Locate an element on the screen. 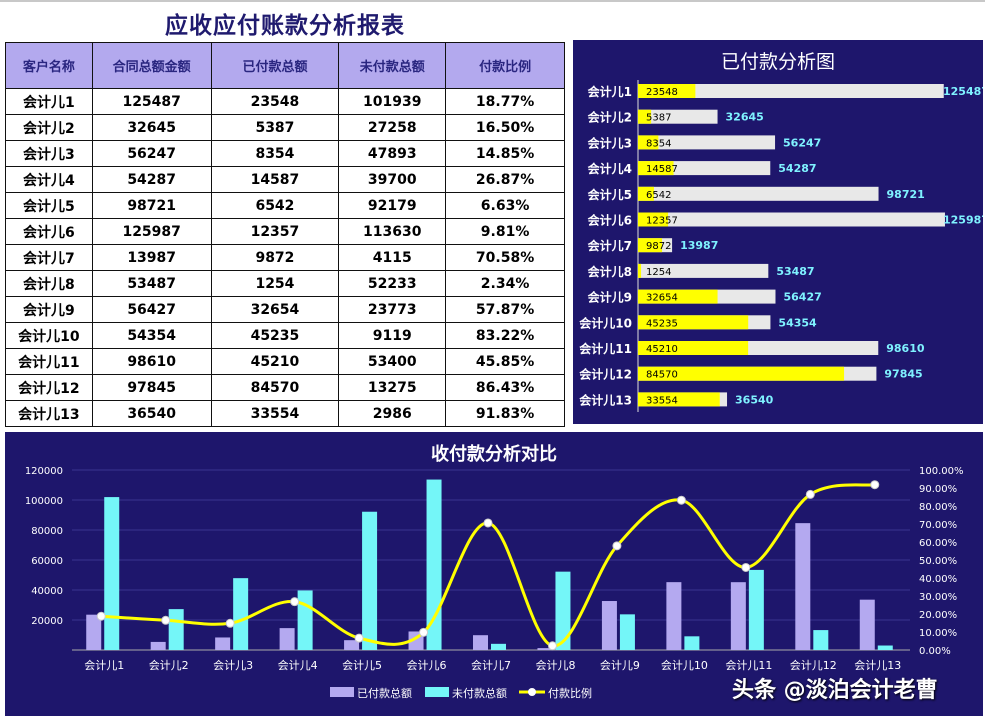 The height and width of the screenshot is (720, 985). right-axis-tick: 50.00% is located at coordinates (938, 561).